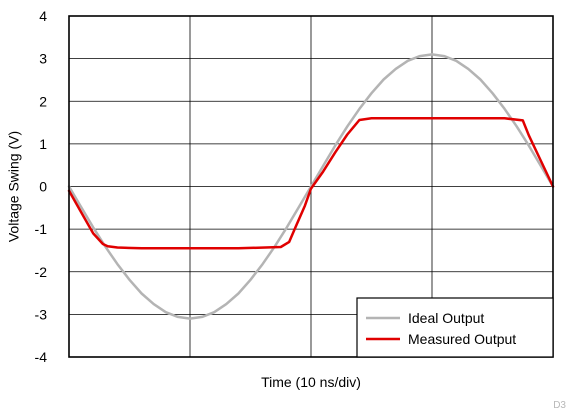 This screenshot has height=411, width=567. What do you see at coordinates (43, 144) in the screenshot?
I see `y-tick-label: 1` at bounding box center [43, 144].